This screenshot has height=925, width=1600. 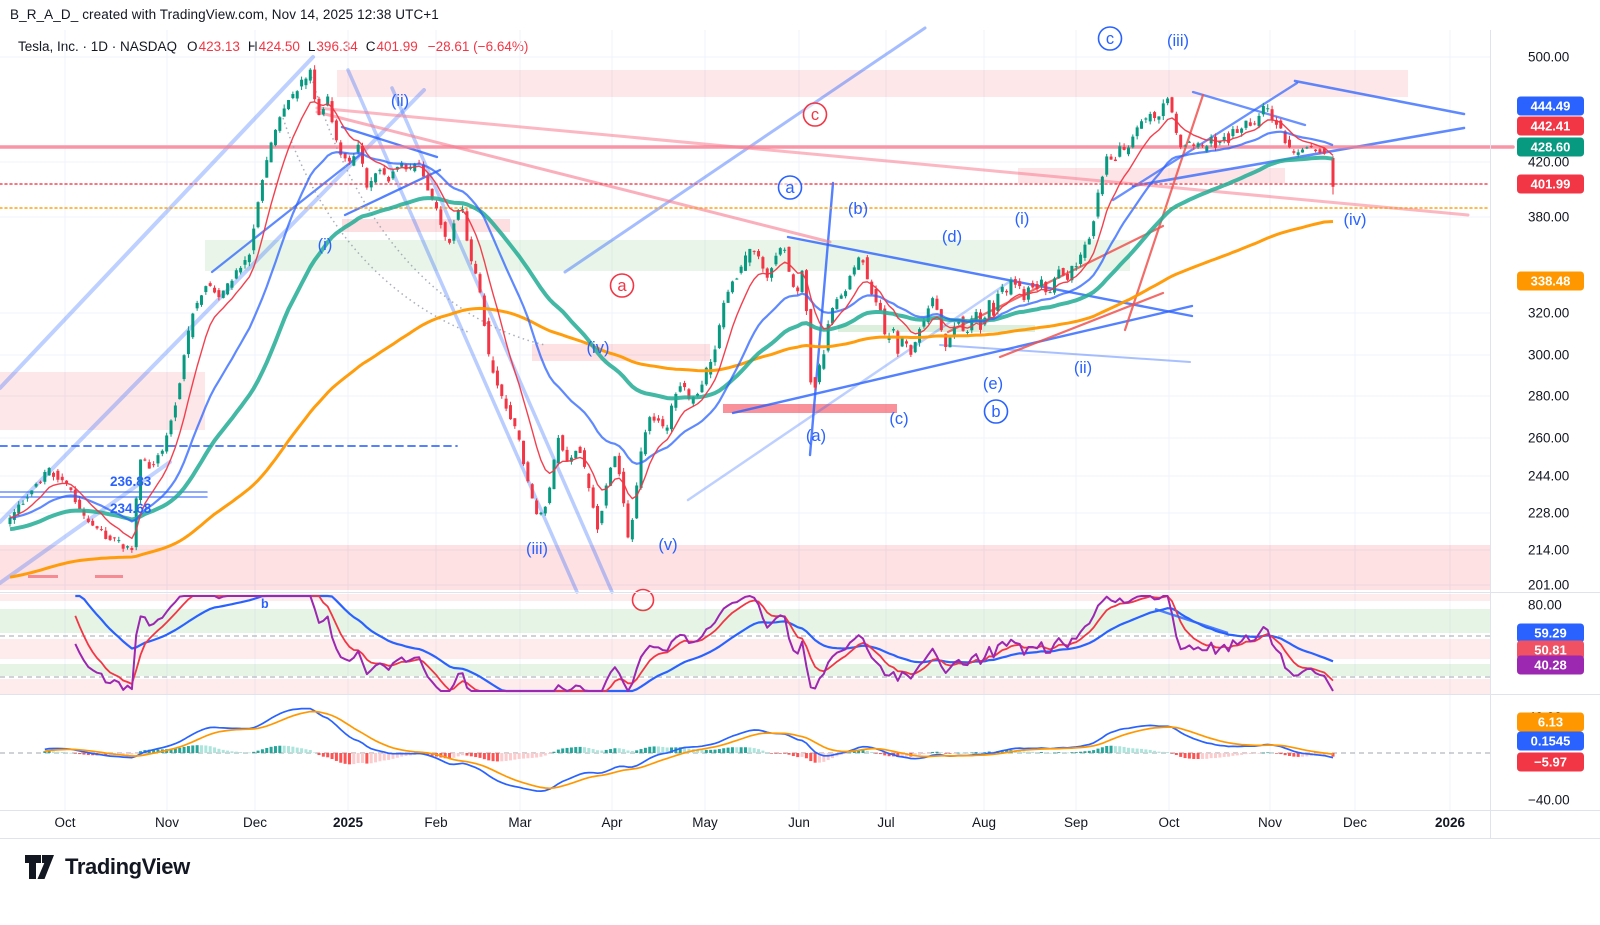 What do you see at coordinates (107, 867) in the screenshot?
I see `tradingview-logo: TradingView` at bounding box center [107, 867].